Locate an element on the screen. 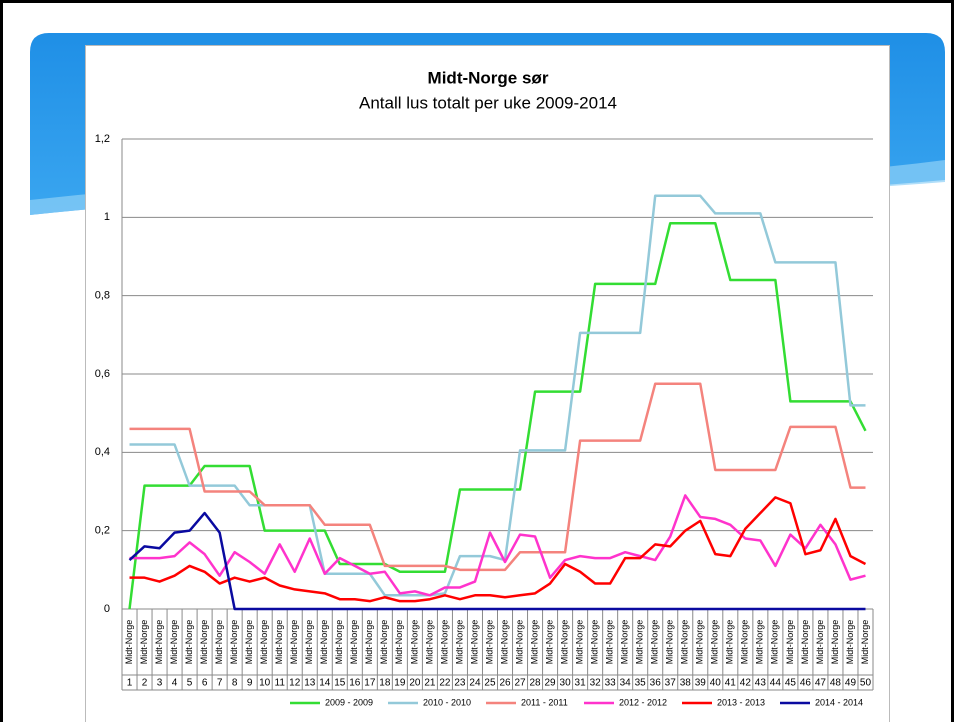  x-tick-label: 21 is located at coordinates (430, 683).